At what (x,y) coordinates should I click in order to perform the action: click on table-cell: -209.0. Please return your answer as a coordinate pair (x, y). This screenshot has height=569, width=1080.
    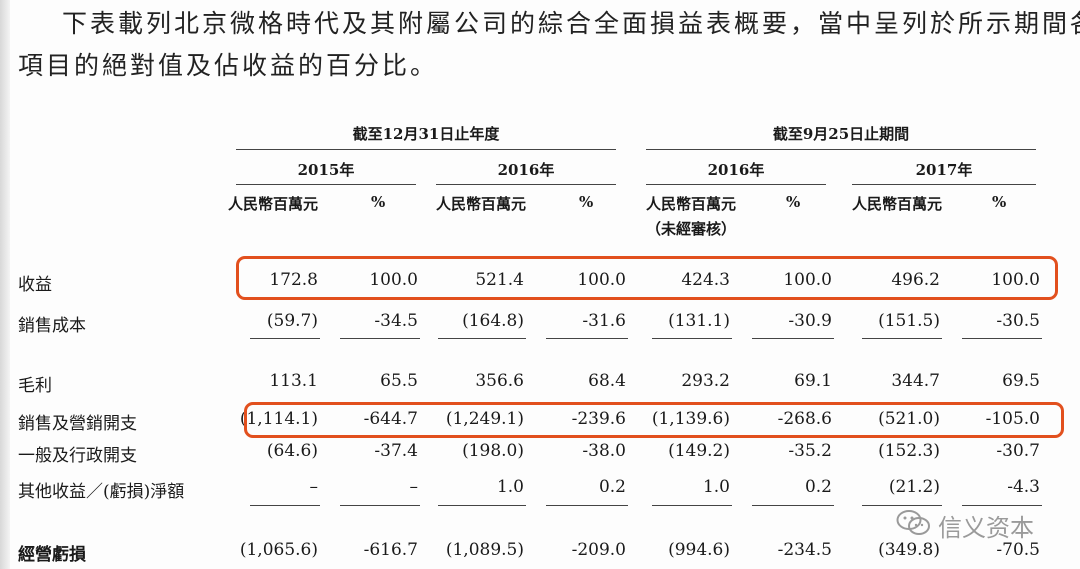
    Looking at the image, I should click on (598, 550).